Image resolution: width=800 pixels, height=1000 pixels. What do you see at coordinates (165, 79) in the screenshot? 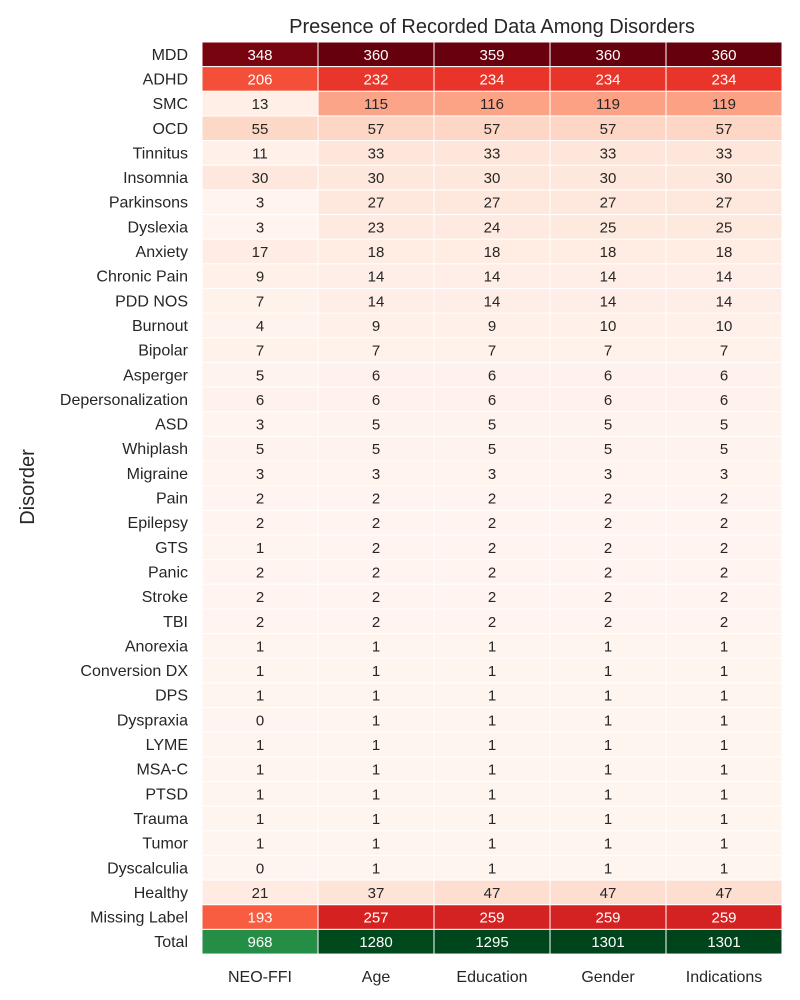
I see `row-label: ADHD` at bounding box center [165, 79].